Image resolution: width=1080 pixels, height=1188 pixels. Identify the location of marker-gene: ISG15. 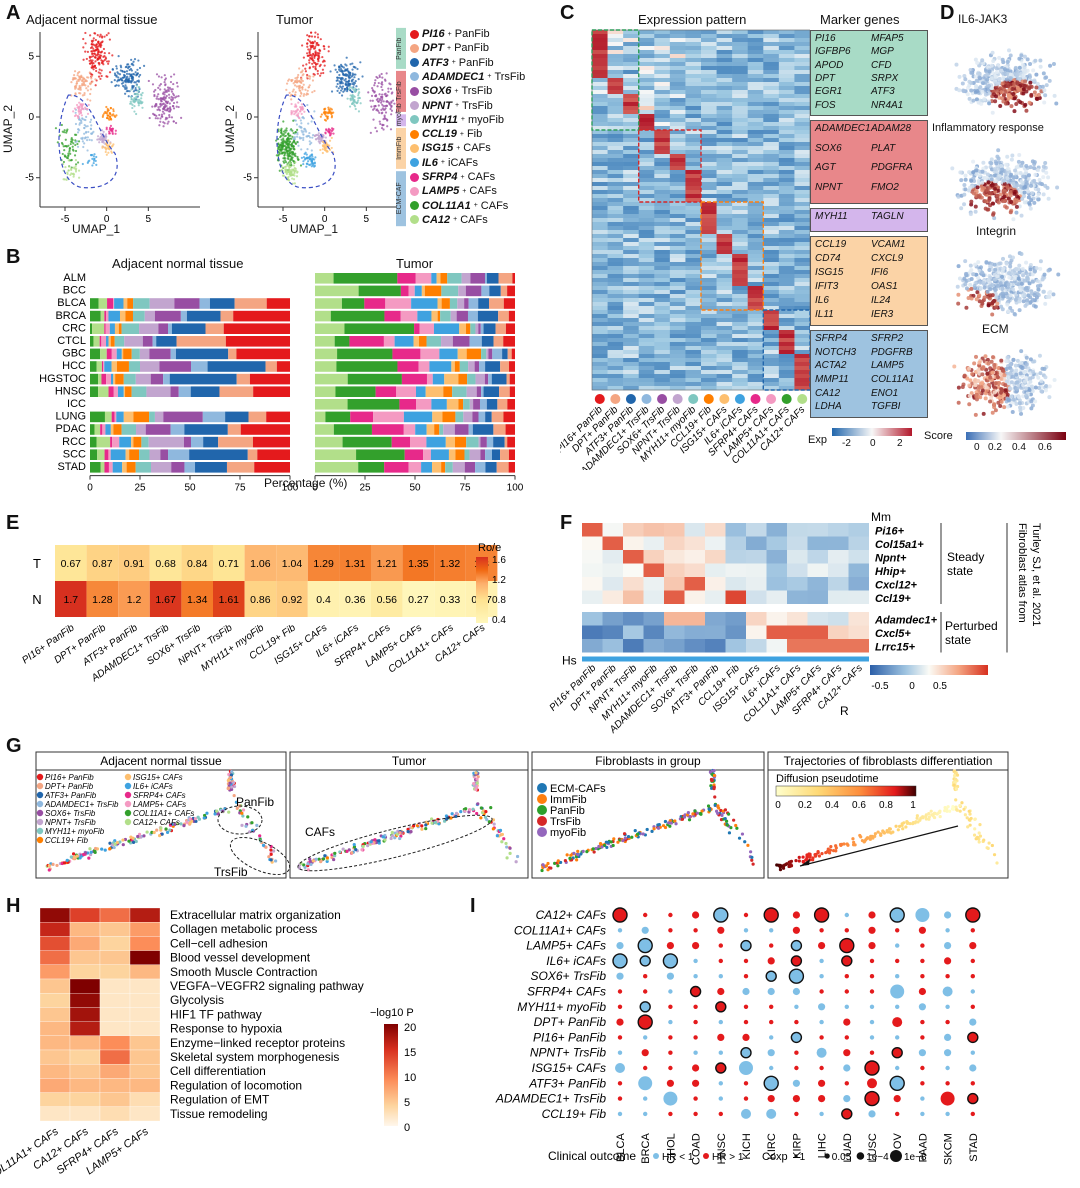
(829, 272).